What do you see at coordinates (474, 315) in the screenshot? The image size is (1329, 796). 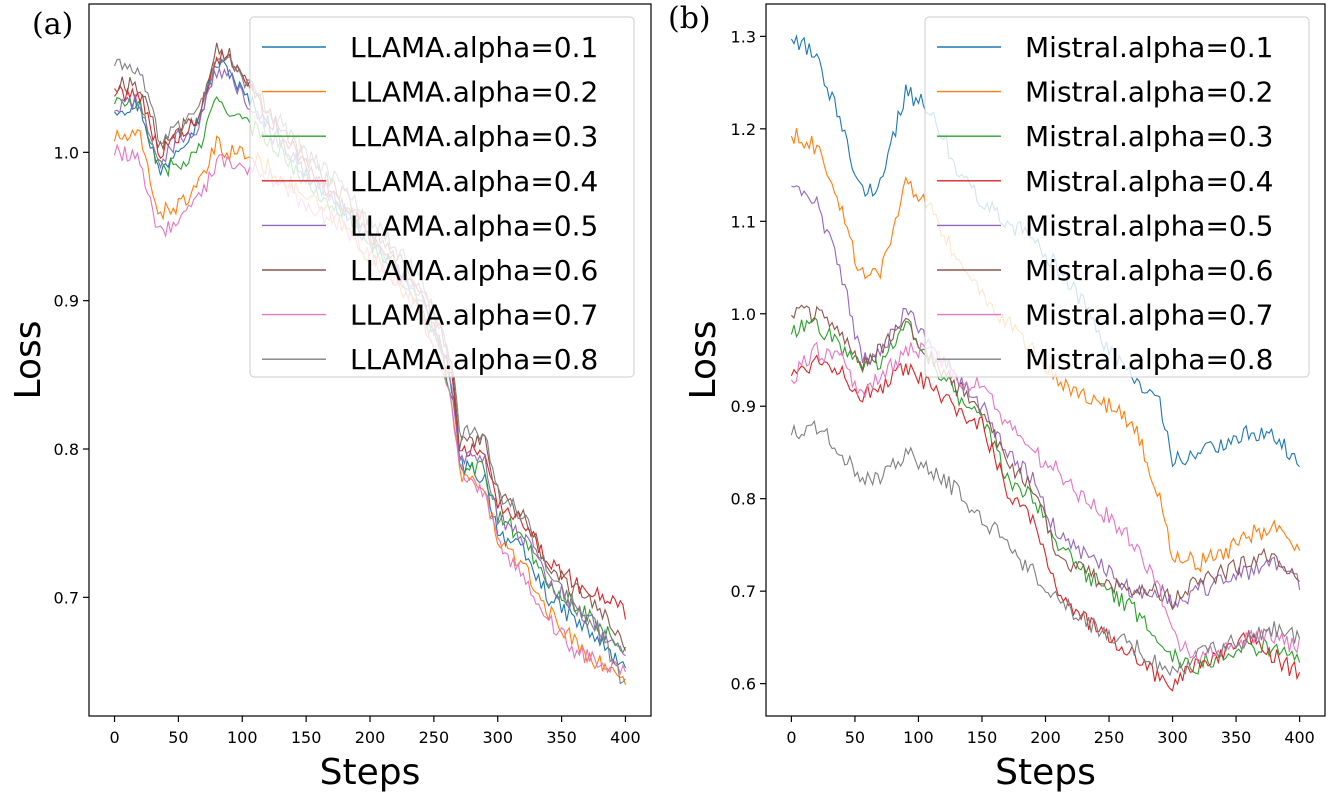 I see `legend-label-a-7: LLAMA.alpha=0.7` at bounding box center [474, 315].